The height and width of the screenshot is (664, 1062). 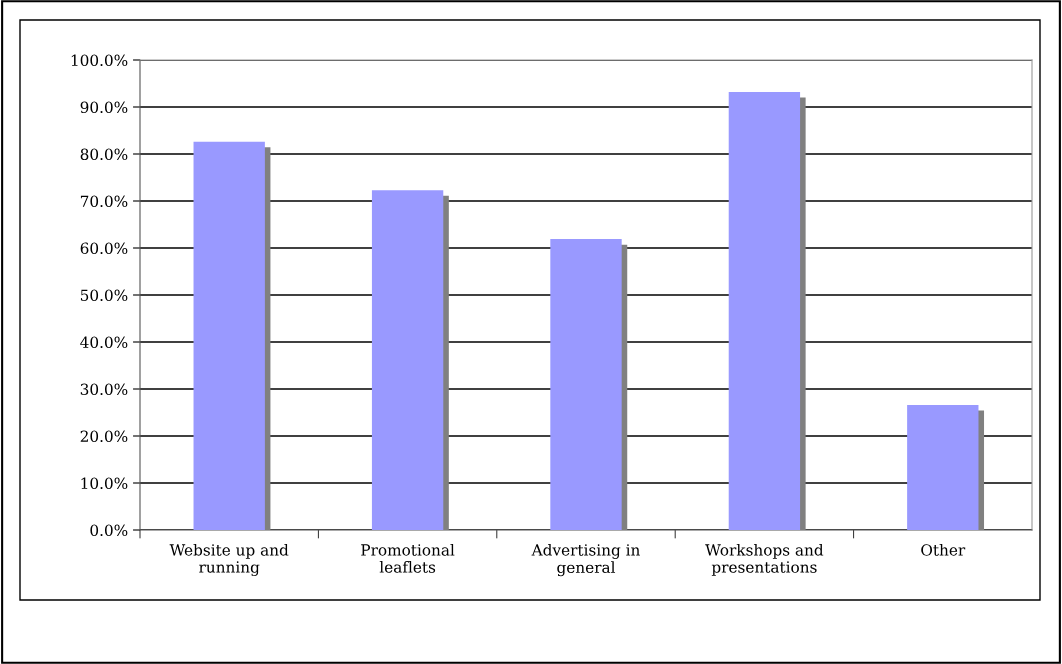 What do you see at coordinates (104, 342) in the screenshot?
I see `y-tick-label: 40.0%` at bounding box center [104, 342].